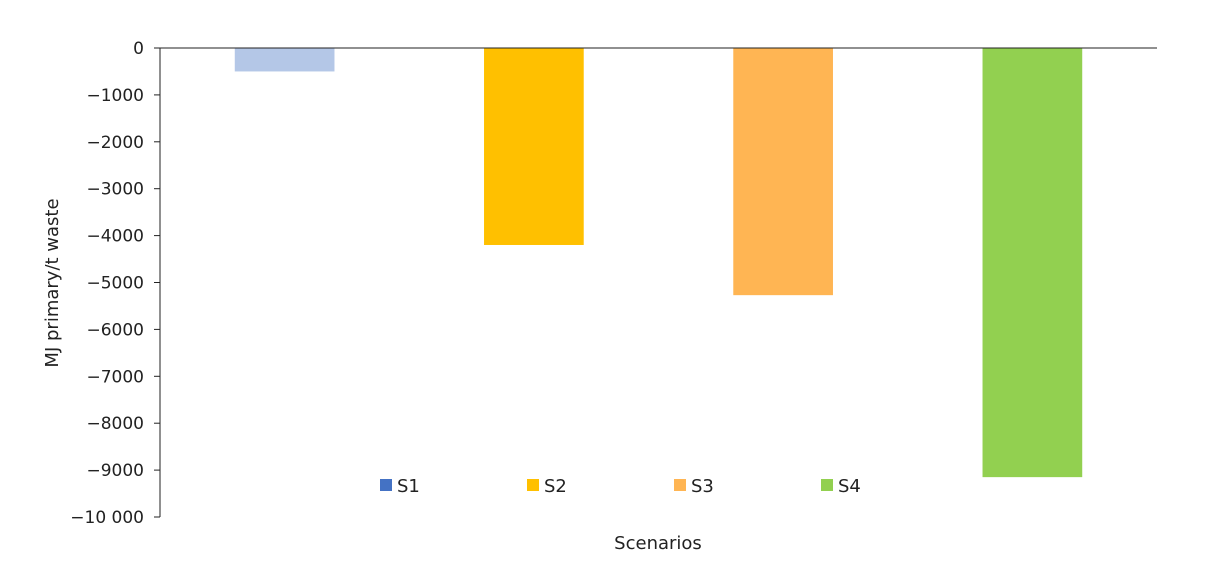 This screenshot has width=1209, height=580. Describe the element at coordinates (138, 49) in the screenshot. I see `y-tick-label: 0` at that location.